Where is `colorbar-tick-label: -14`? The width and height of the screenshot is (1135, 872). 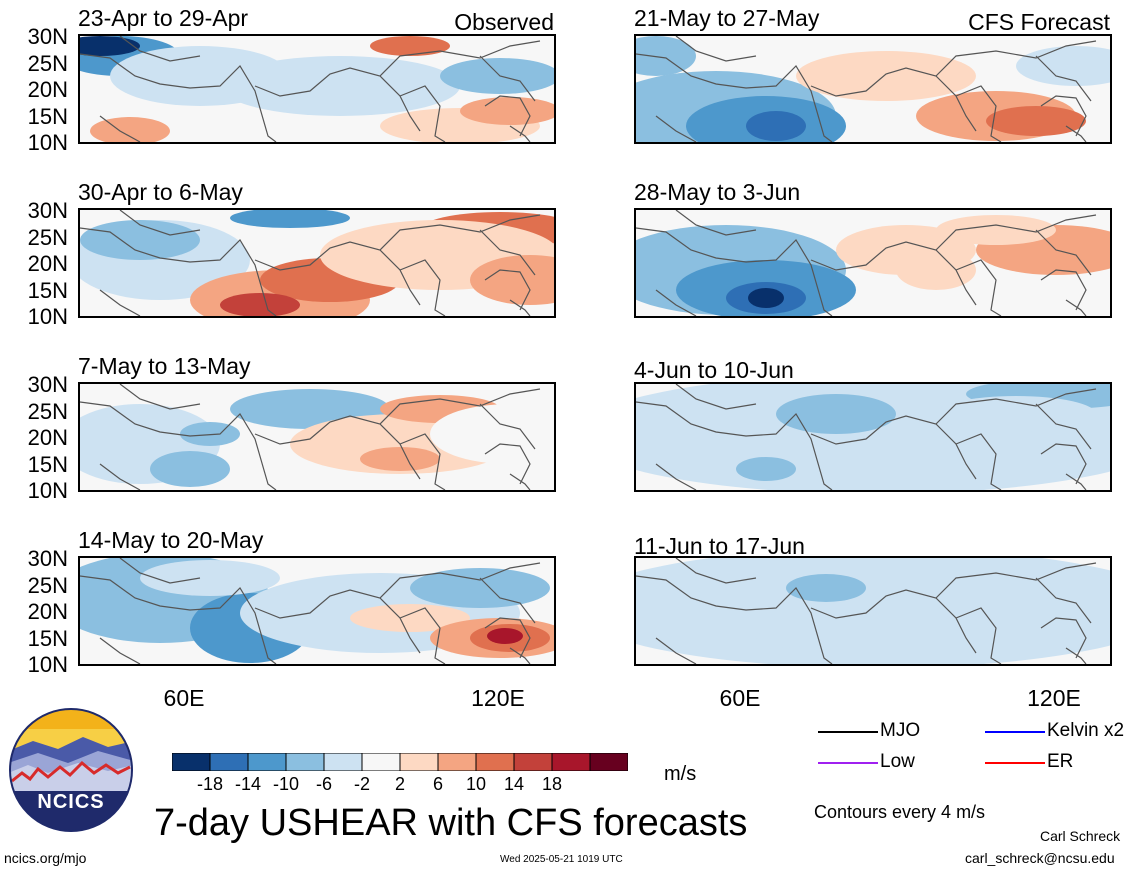
colorbar-tick-label: -14 is located at coordinates (247, 784).